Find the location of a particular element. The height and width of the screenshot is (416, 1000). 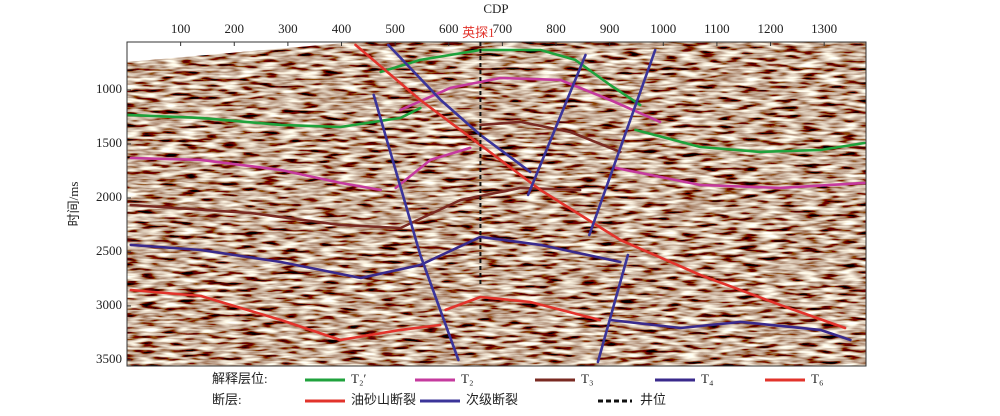

x-tick-label: 100 is located at coordinates (181, 28).